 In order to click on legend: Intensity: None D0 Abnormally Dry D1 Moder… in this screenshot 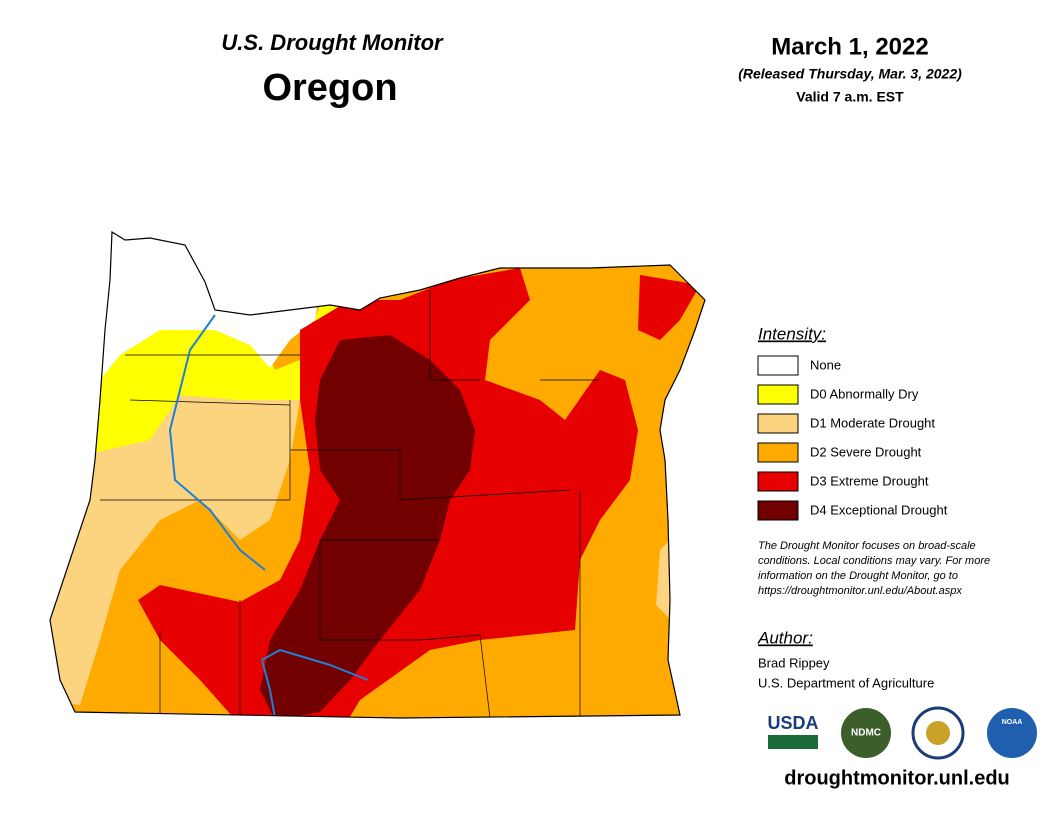, I will do `click(852, 422)`.